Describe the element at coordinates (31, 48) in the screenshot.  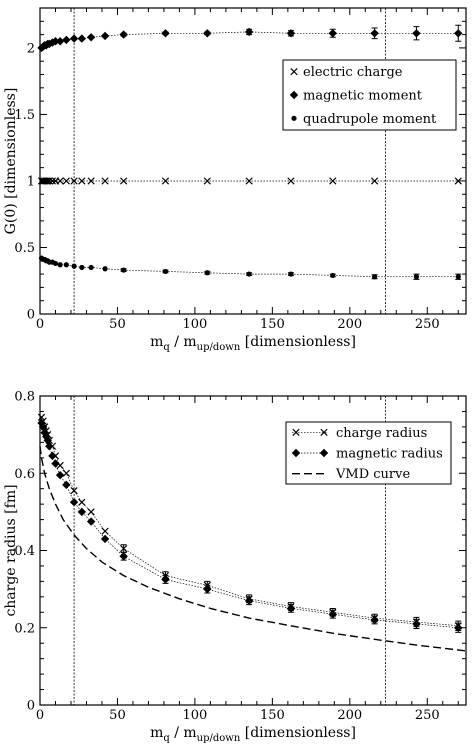
I see `y-tick-label: 2` at that location.